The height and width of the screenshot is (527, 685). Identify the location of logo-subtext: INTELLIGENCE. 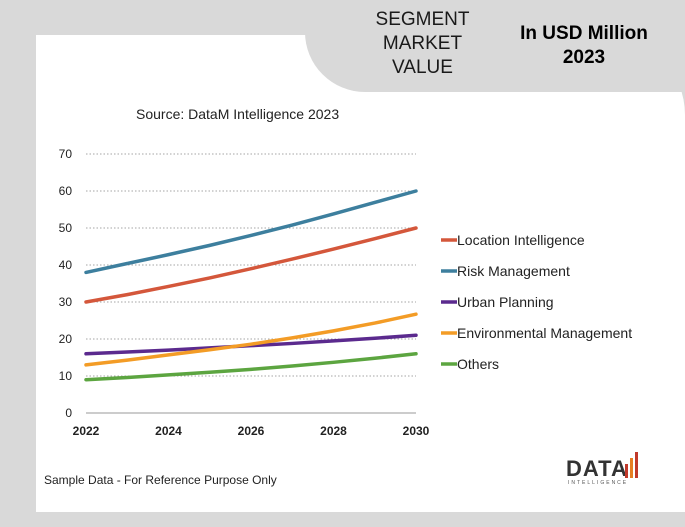
(598, 483).